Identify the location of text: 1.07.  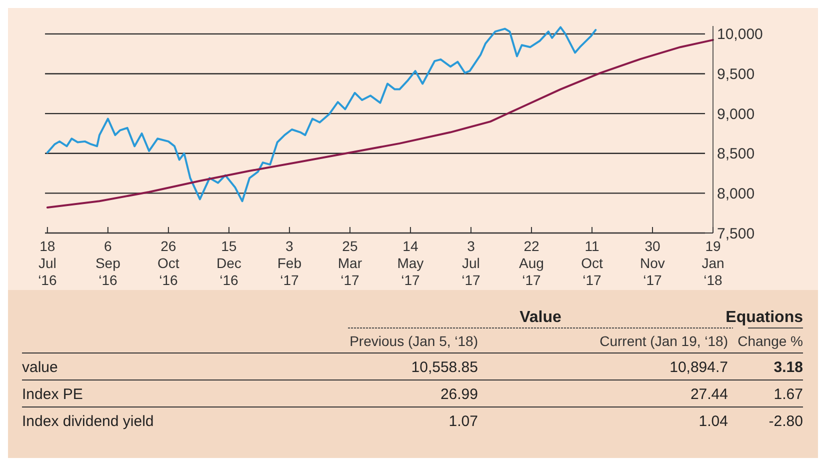
(463, 421).